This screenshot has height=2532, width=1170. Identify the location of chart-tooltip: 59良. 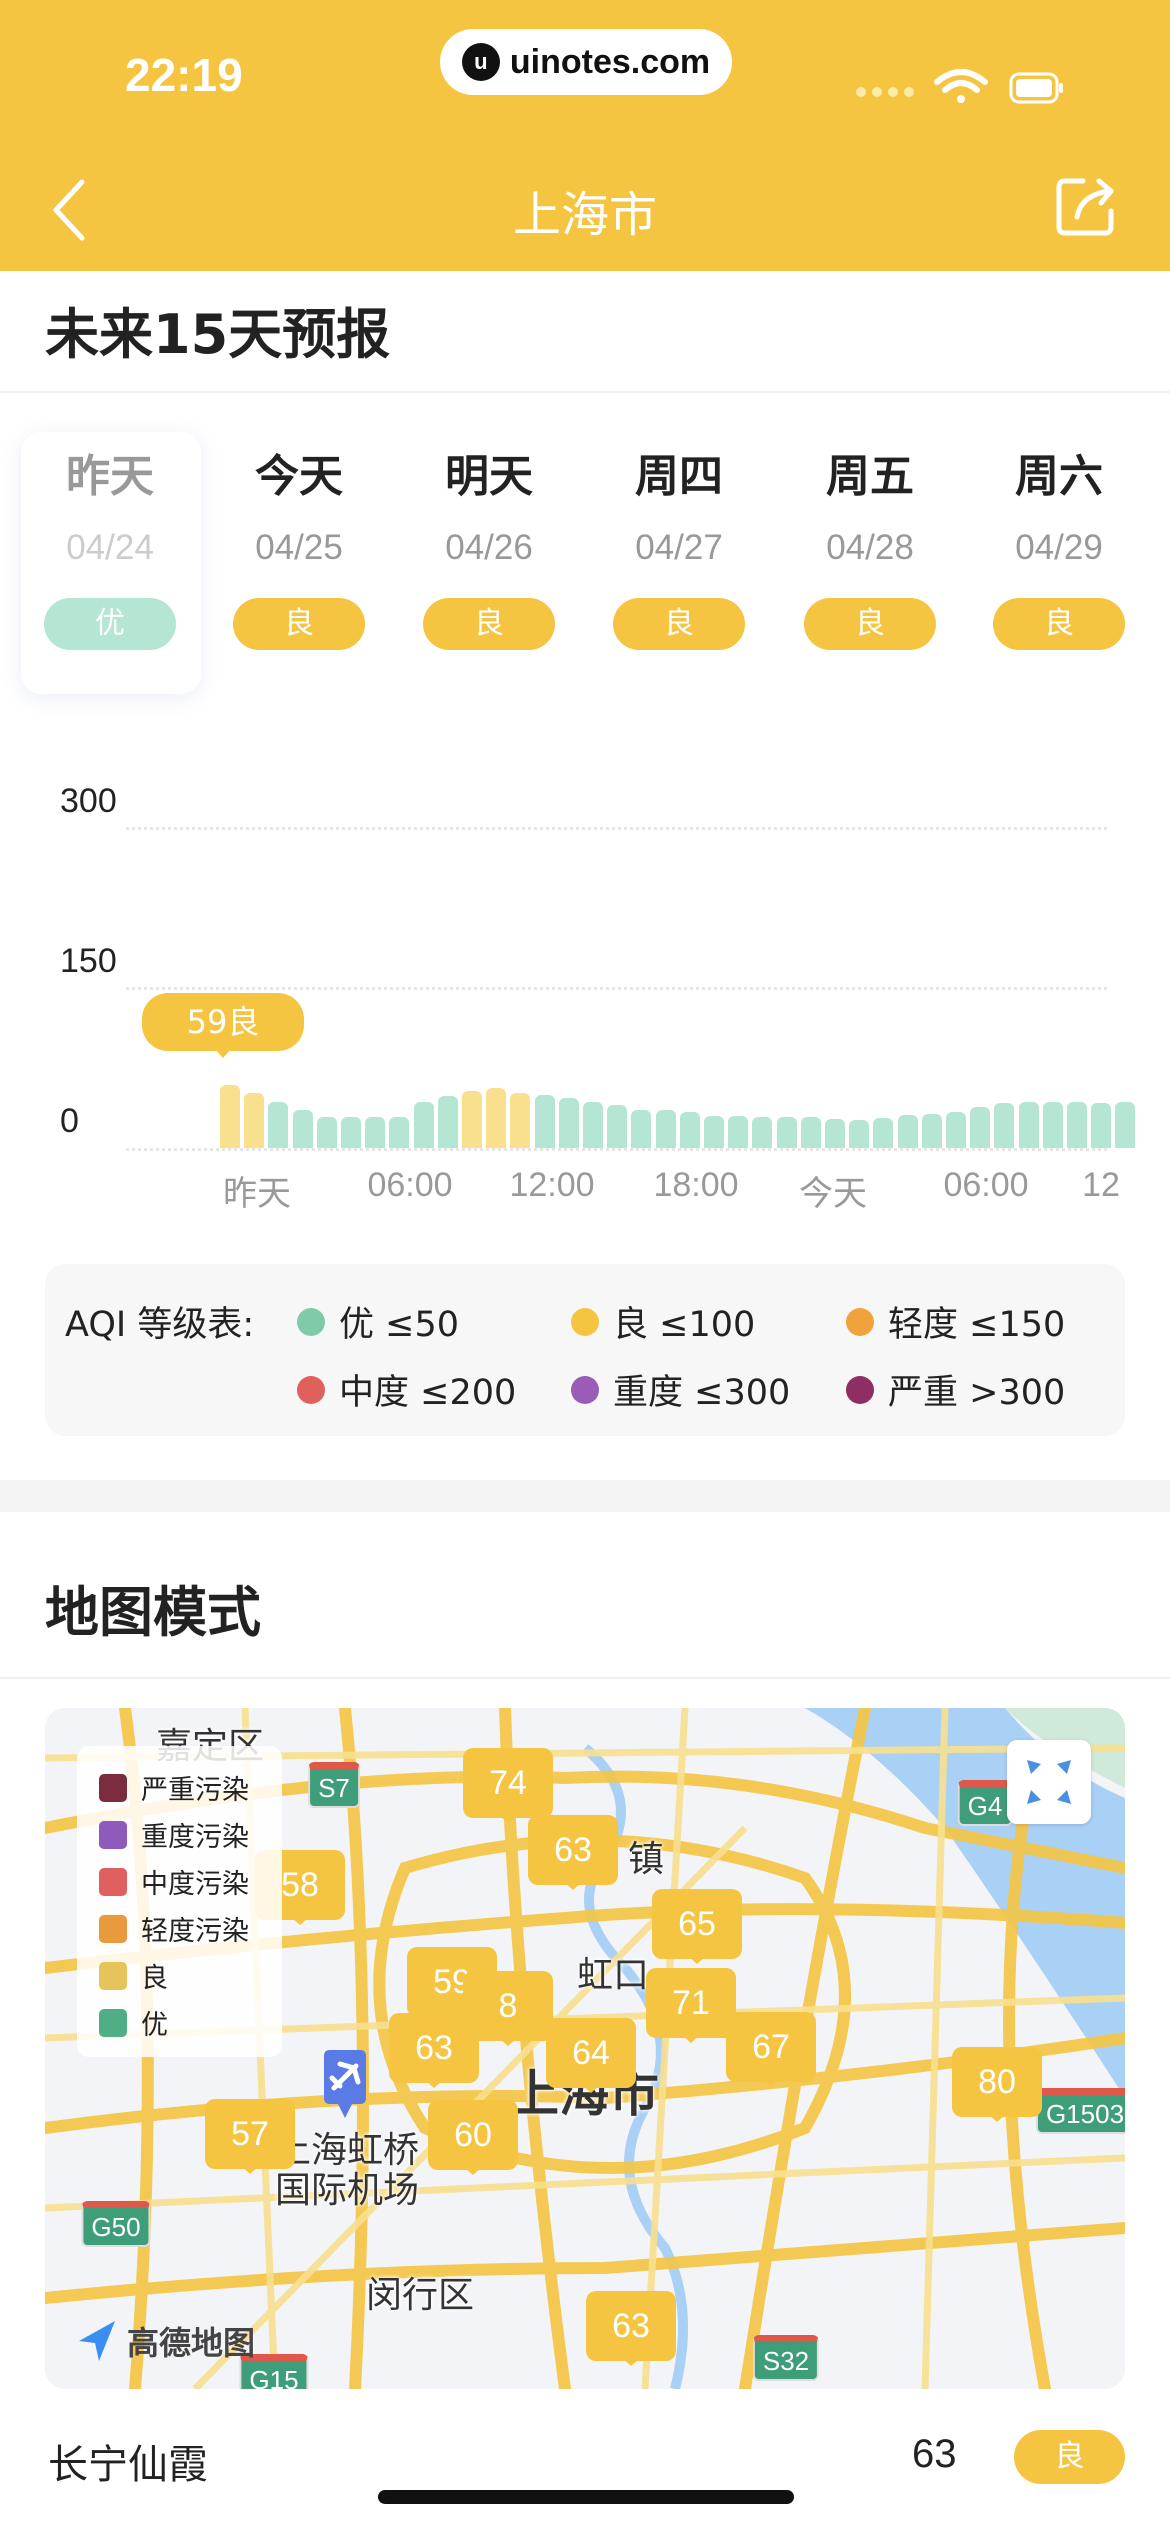
(223, 1025).